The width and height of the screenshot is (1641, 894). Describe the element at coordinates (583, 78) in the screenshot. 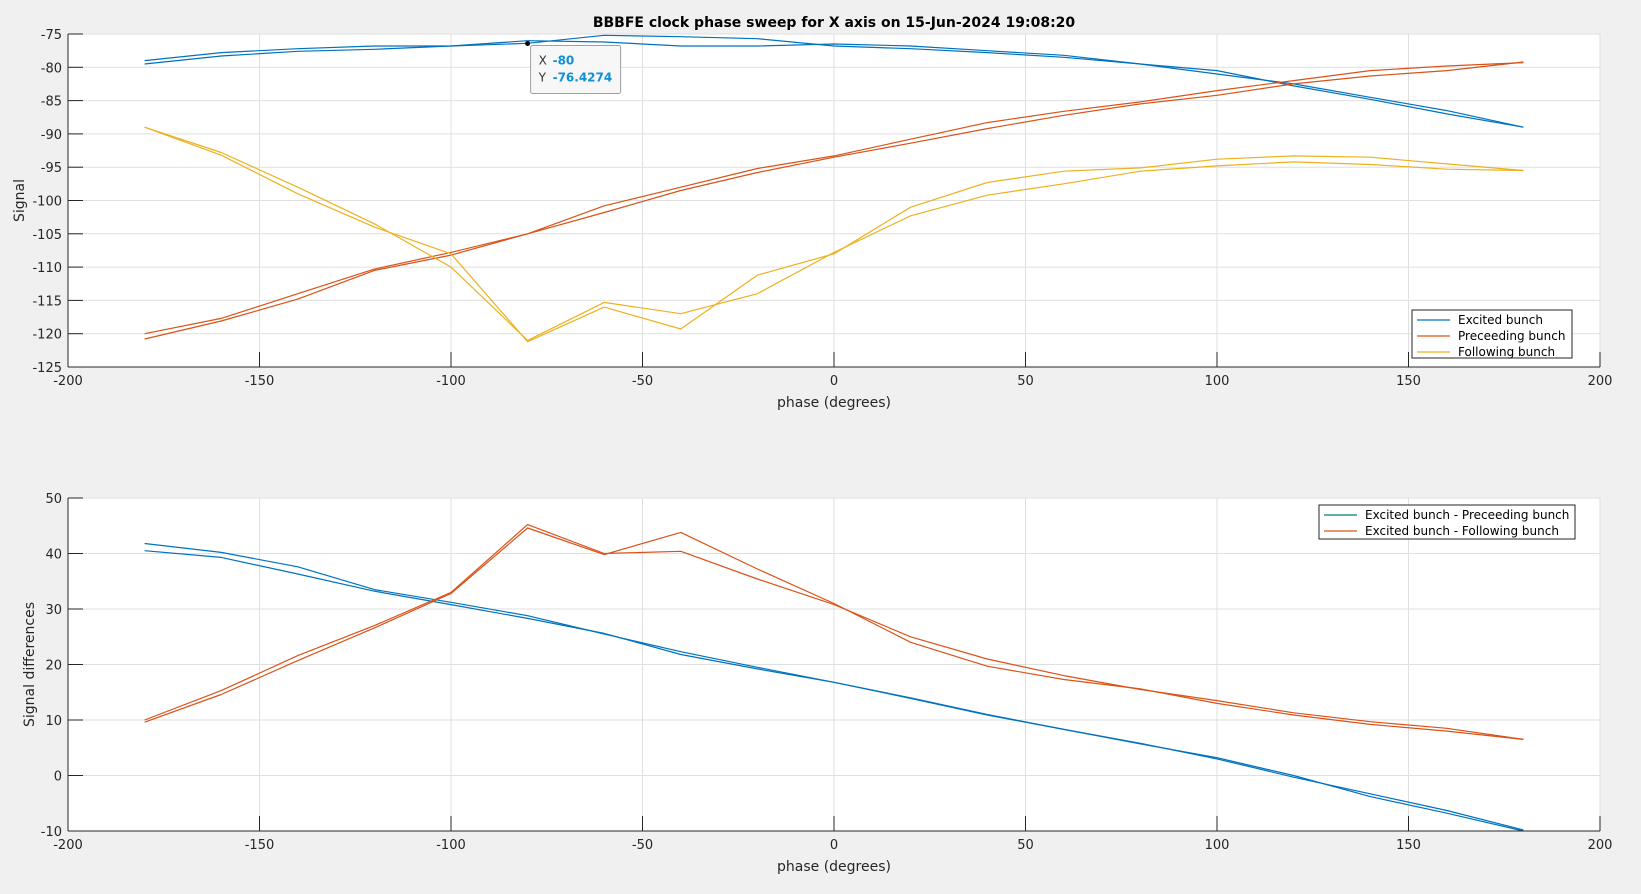

I see `datatip-y-value: -76.4274` at that location.